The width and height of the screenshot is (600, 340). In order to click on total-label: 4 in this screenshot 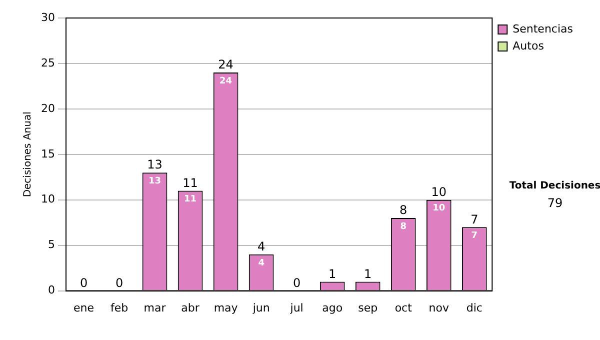, I will do `click(261, 247)`.